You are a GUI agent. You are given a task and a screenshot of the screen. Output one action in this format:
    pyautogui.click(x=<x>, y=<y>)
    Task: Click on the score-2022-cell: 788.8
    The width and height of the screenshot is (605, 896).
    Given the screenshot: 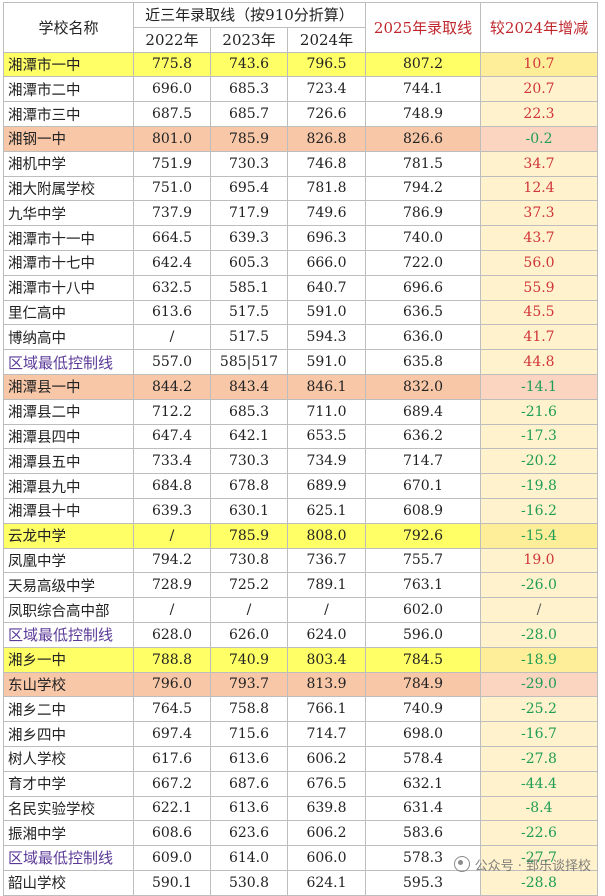 What is the action you would take?
    pyautogui.click(x=172, y=659)
    